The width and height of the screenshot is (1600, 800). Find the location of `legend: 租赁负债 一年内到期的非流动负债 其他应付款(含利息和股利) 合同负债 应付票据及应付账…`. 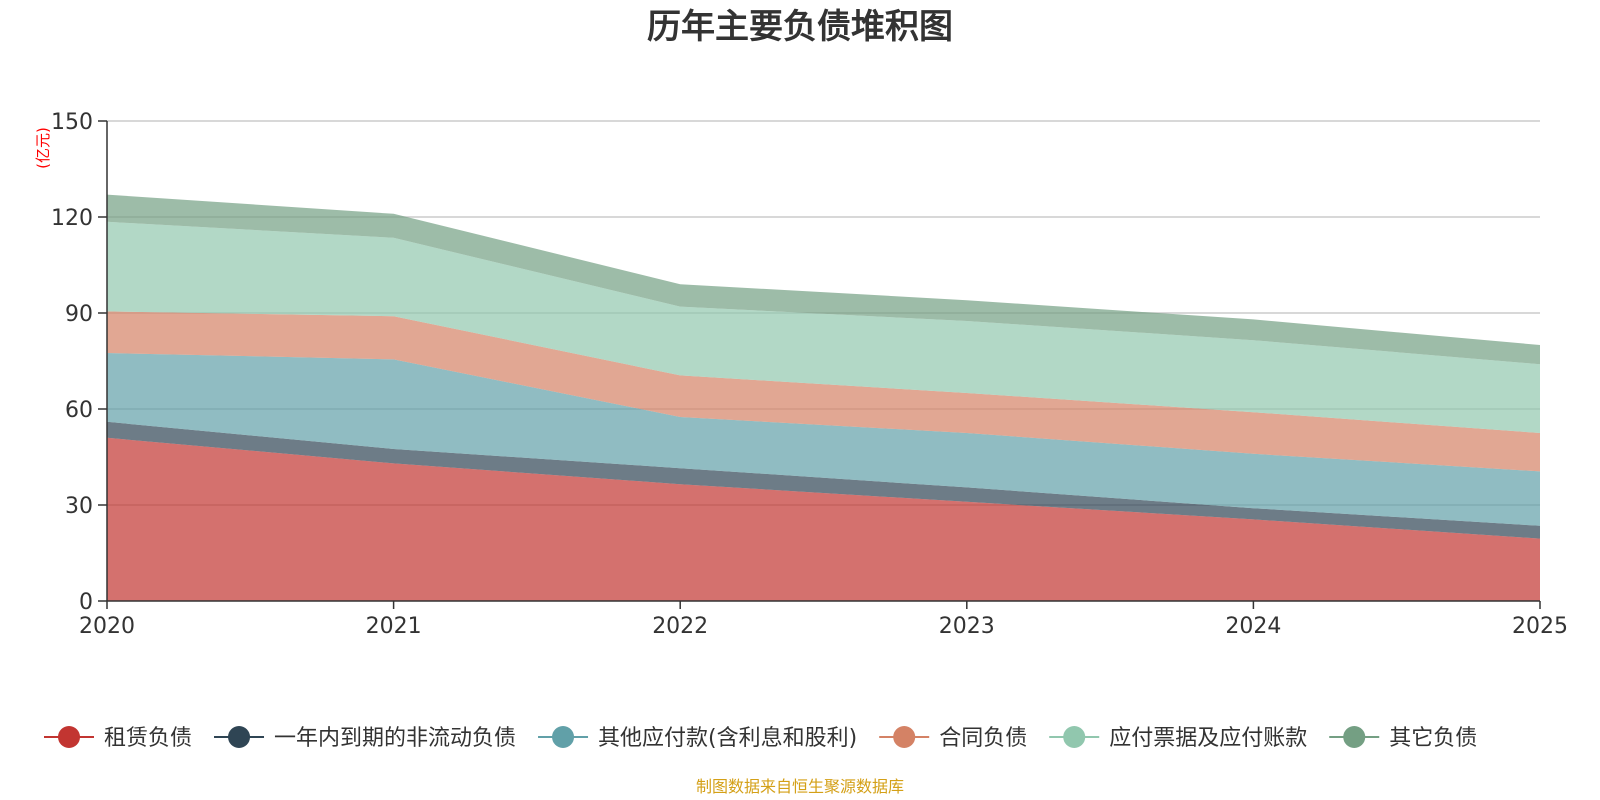

legend: 租赁负债 一年内到期的非流动负债 其他应付款(含利息和股利) 合同负债 应付票据及应付账… is located at coordinates (760, 738).